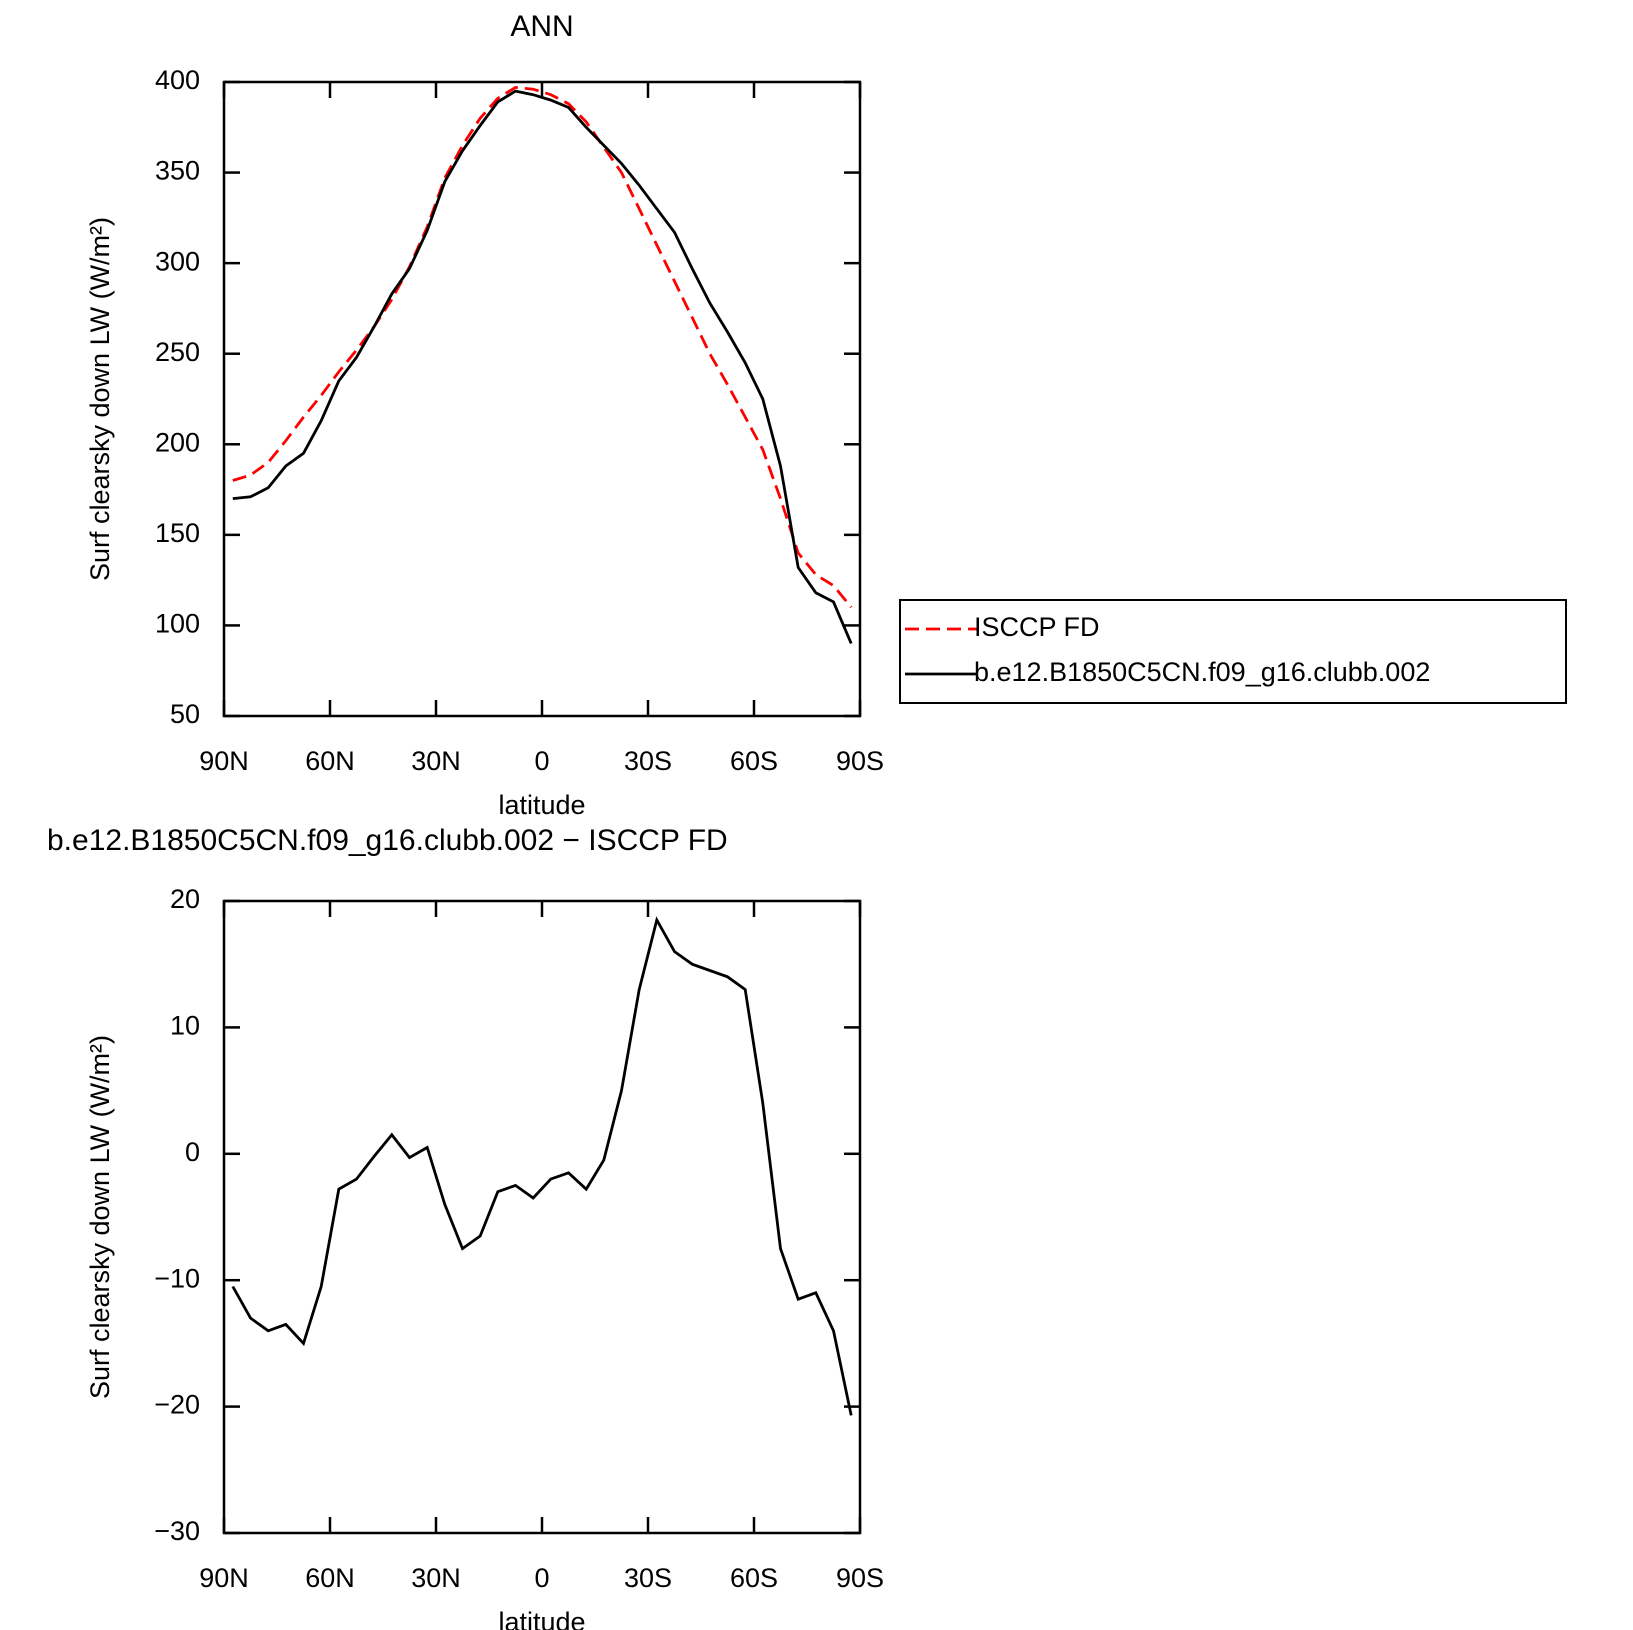 The image size is (1633, 1630). Describe the element at coordinates (177, 1531) in the screenshot. I see `y-tick-label: −30` at that location.